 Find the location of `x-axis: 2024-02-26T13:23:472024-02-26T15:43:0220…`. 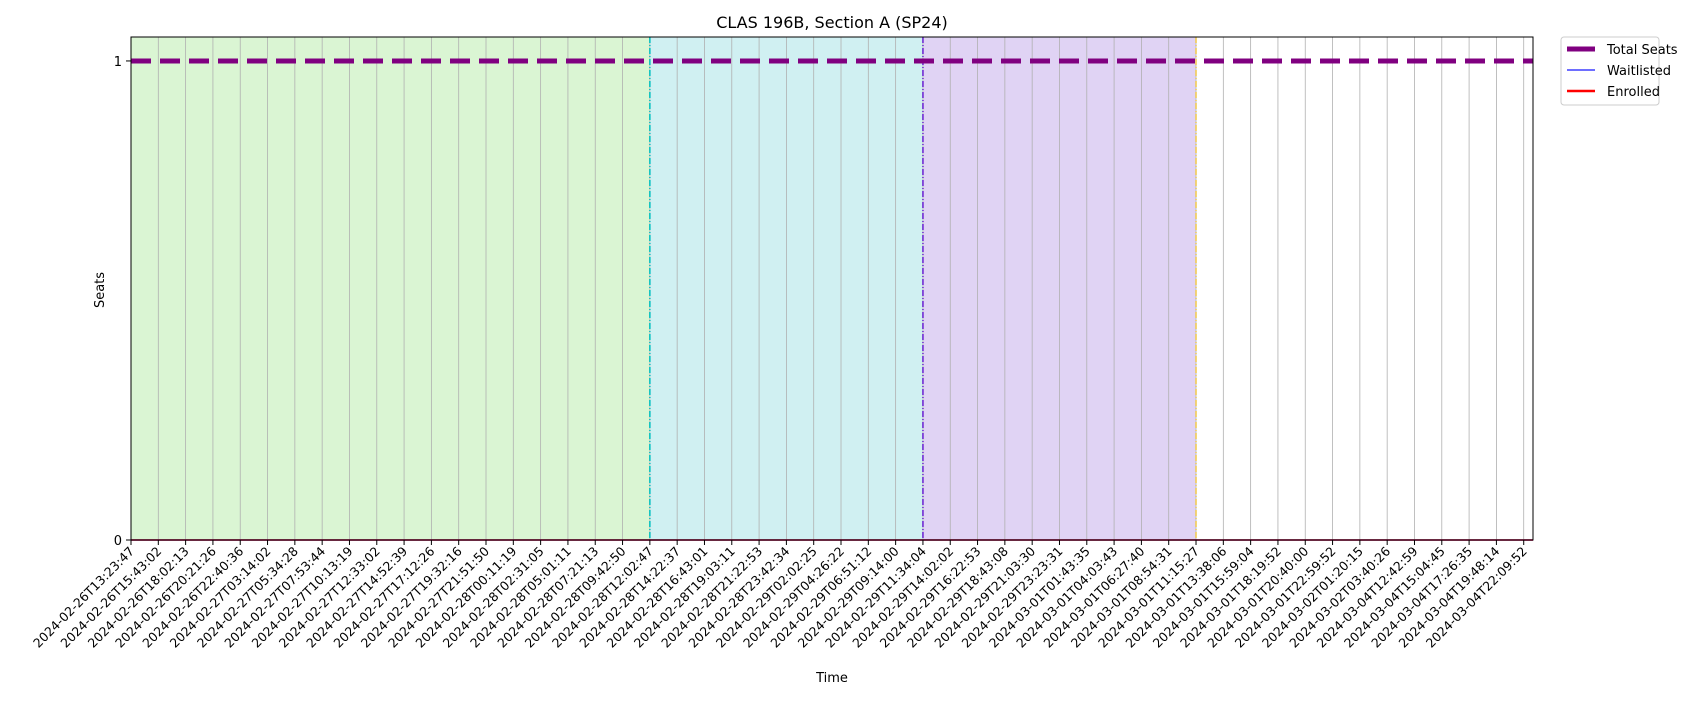

x-axis: 2024-02-26T13:23:472024-02-26T15:43:0220… is located at coordinates (780, 595).